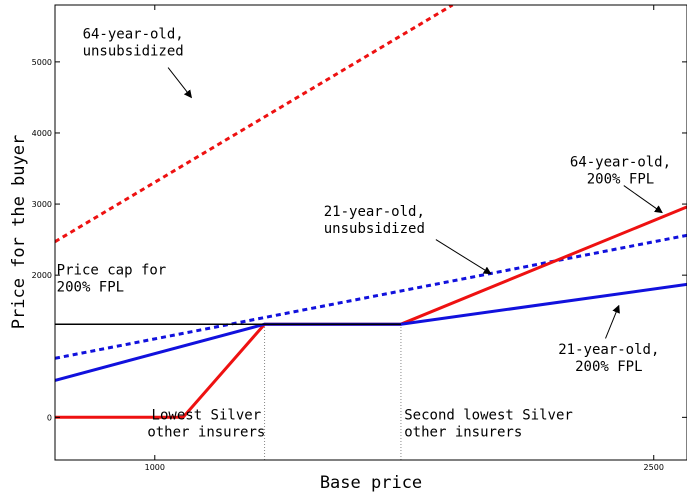 This screenshot has width=687, height=496. Describe the element at coordinates (42, 62) in the screenshot. I see `y-tick-label: 5000` at that location.